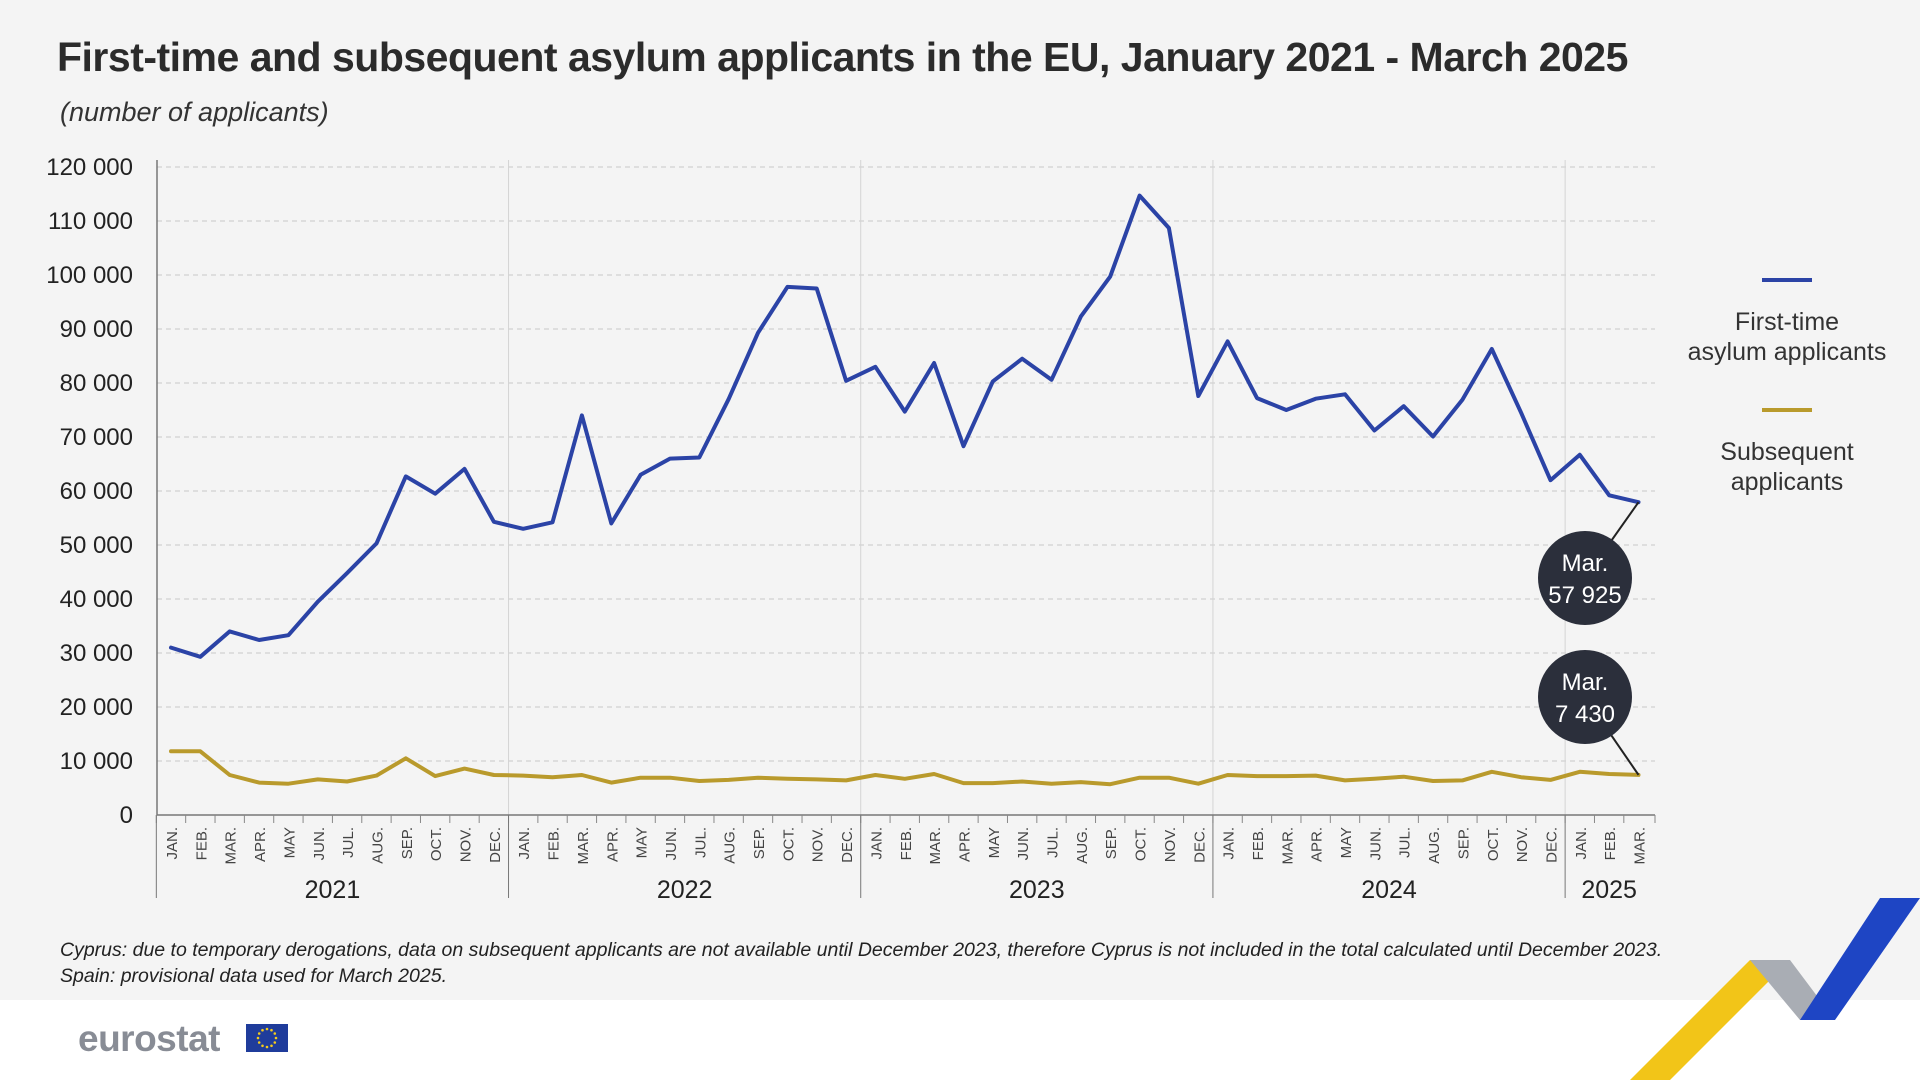  Describe the element at coordinates (905, 768) in the screenshot. I see `subsequent-applicants-line` at that location.